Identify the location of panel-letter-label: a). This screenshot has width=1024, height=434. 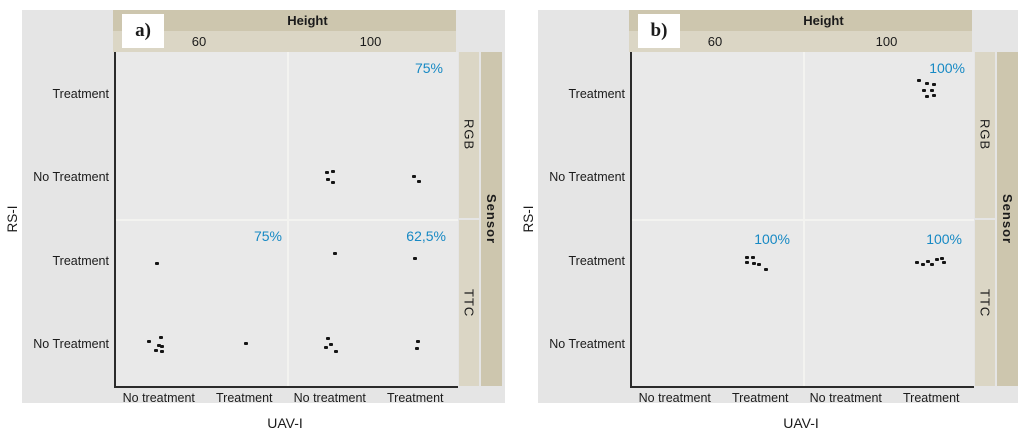
(143, 31).